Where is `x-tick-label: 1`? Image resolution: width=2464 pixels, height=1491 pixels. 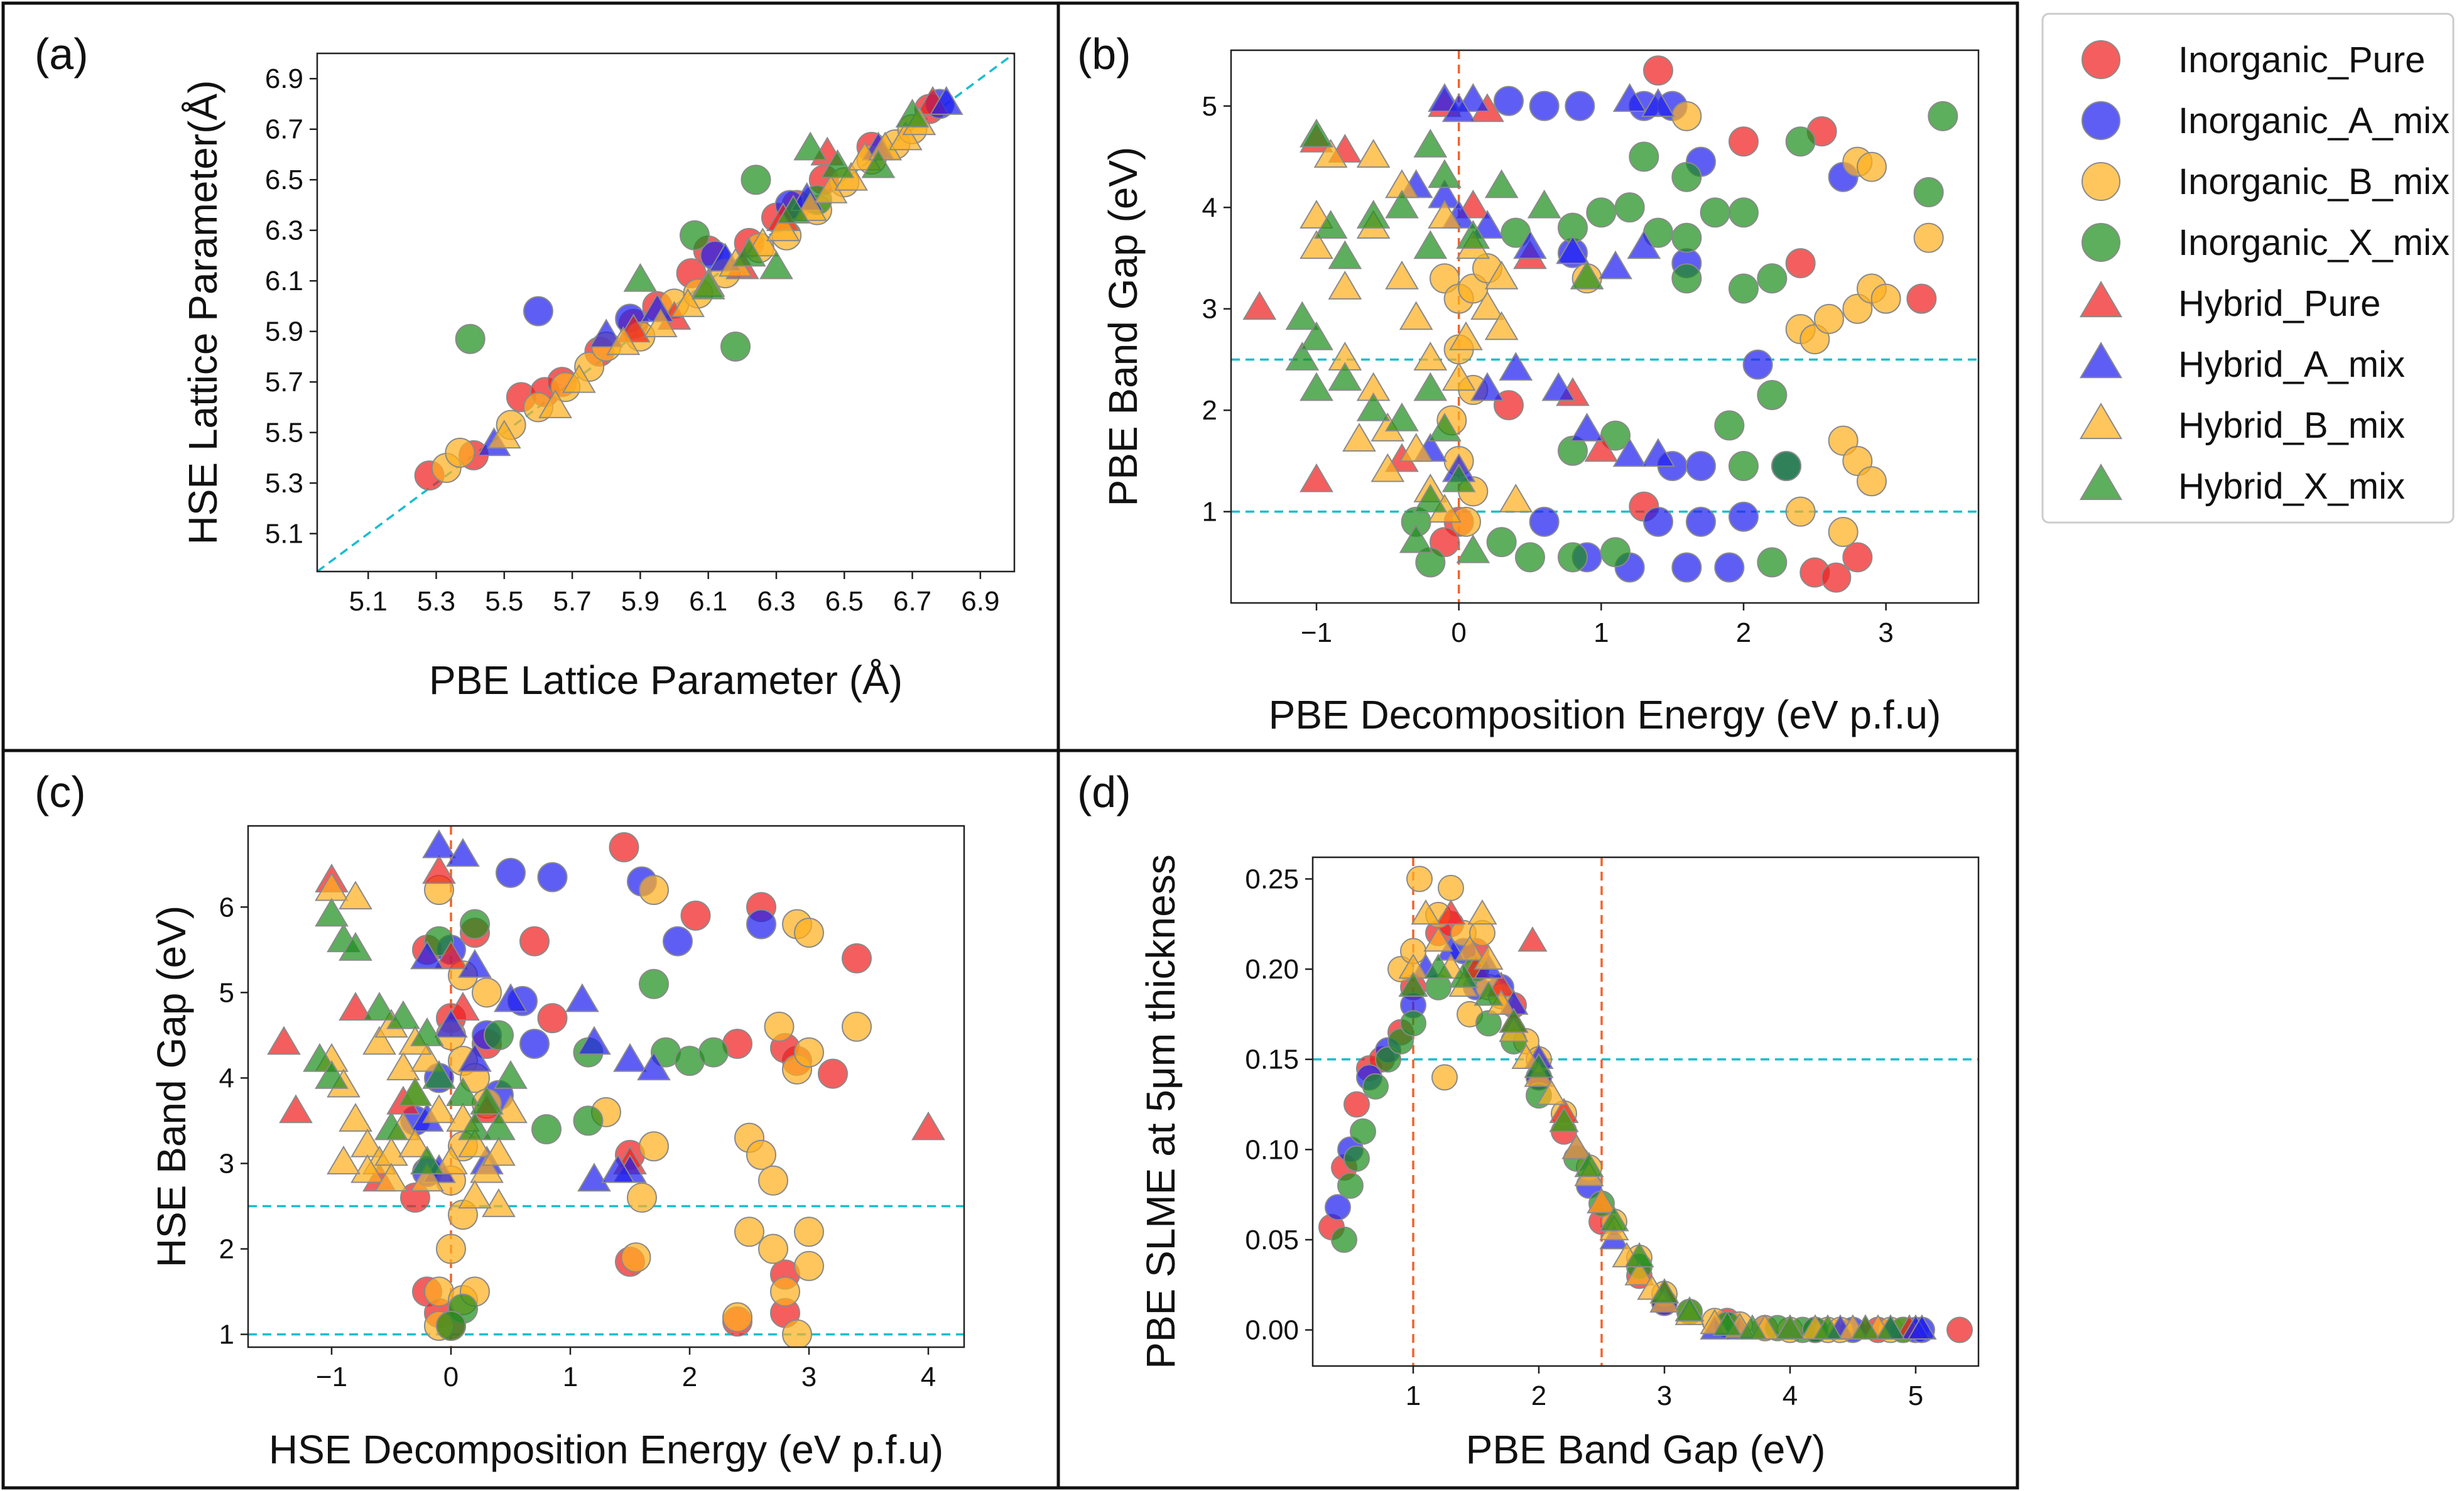
x-tick-label: 1 is located at coordinates (1601, 632).